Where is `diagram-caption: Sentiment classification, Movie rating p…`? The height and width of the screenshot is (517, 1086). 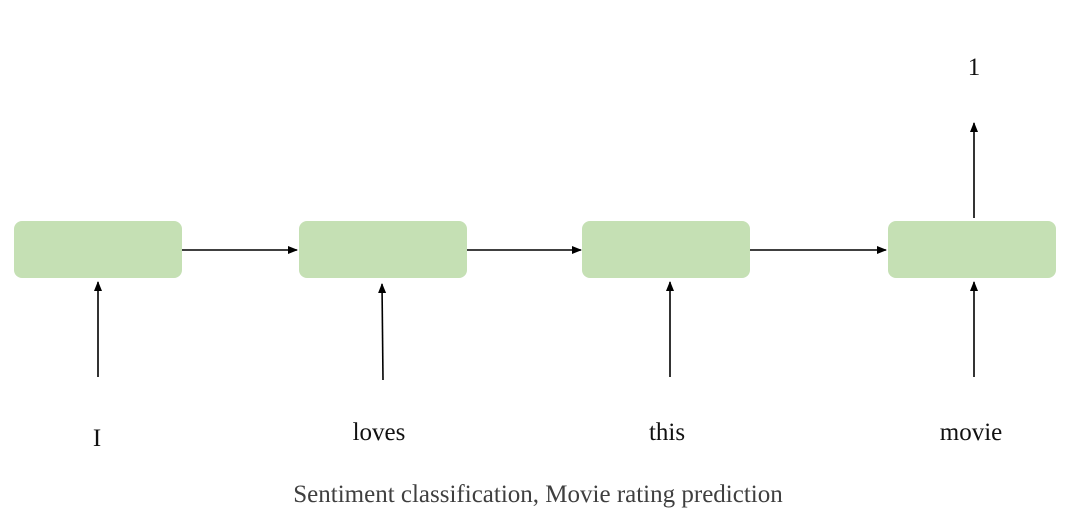 diagram-caption: Sentiment classification, Movie rating p… is located at coordinates (538, 494).